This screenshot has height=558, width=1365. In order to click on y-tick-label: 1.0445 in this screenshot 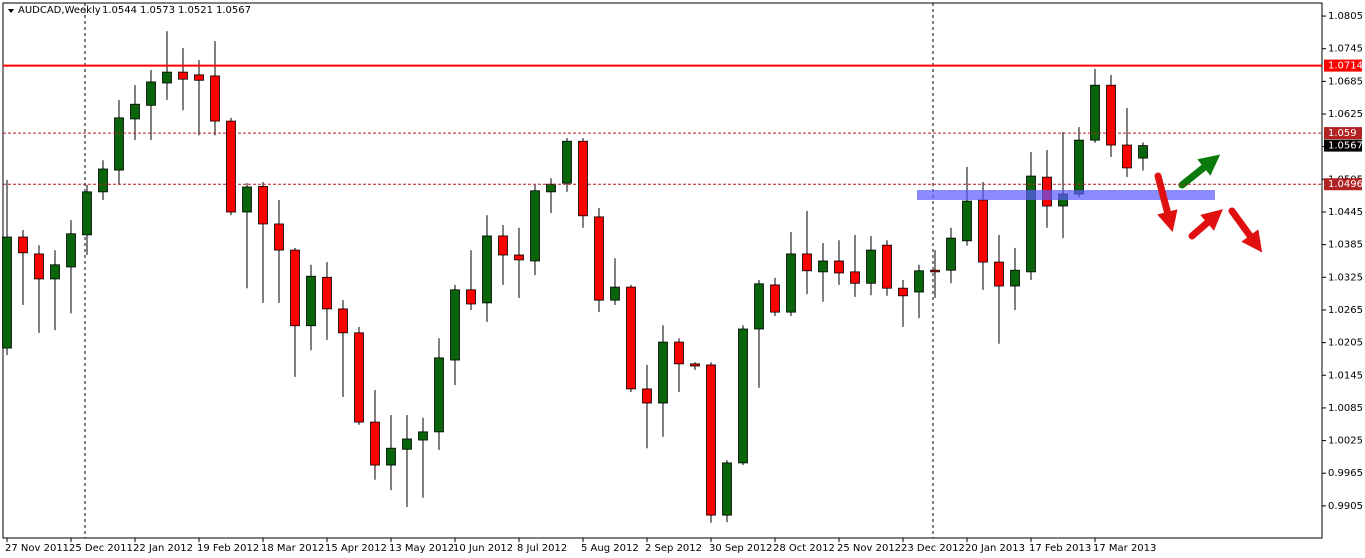, I will do `click(1345, 212)`.